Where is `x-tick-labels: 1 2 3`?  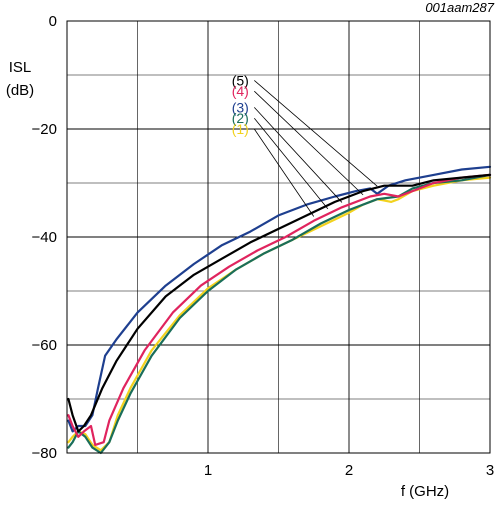
x-tick-labels: 1 2 3 is located at coordinates (349, 470).